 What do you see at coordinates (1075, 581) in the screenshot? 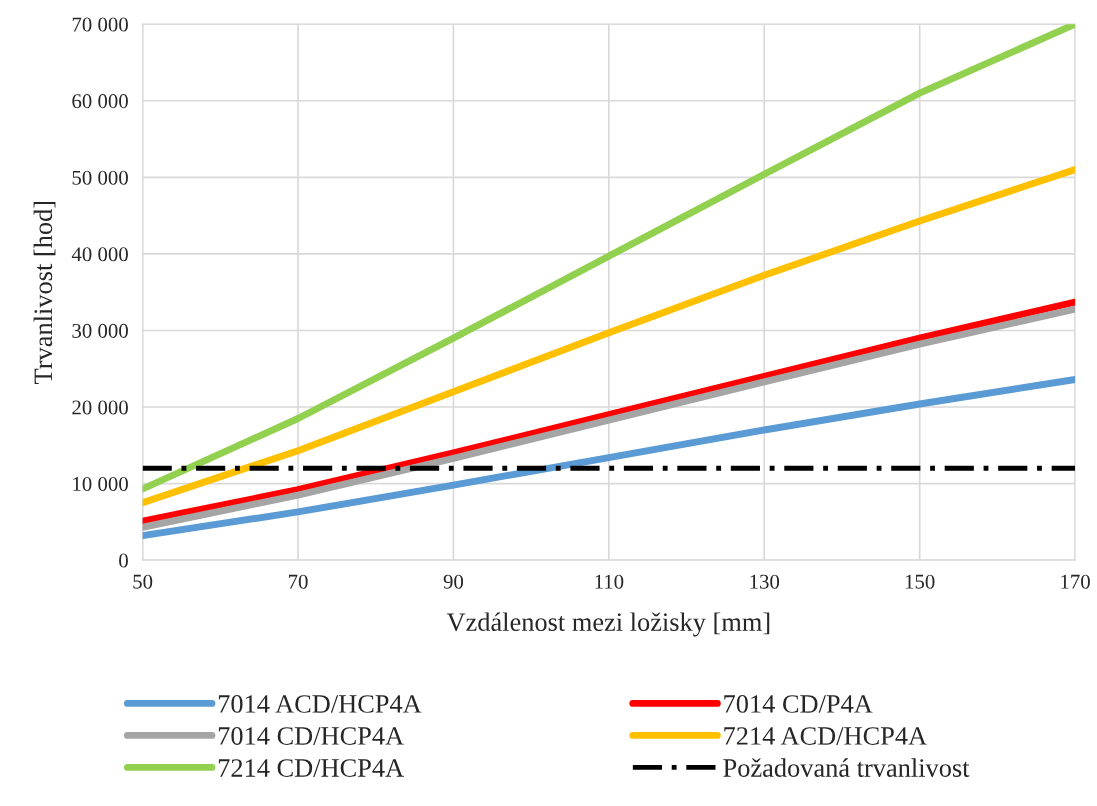
I see `x-tick-label: 170` at bounding box center [1075, 581].